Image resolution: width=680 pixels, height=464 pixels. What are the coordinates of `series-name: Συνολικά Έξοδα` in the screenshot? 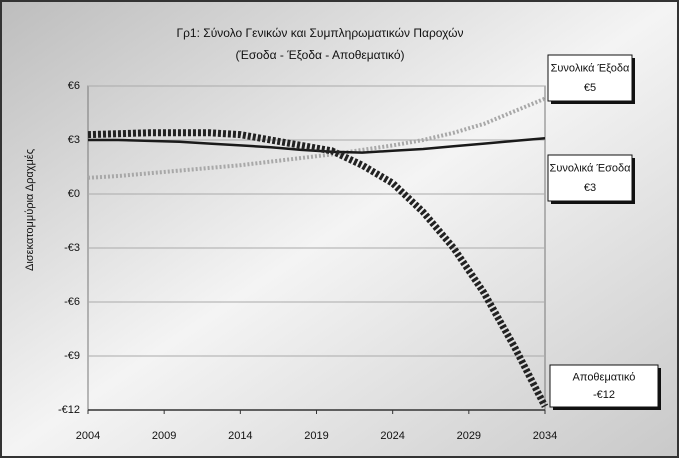 It's located at (590, 69).